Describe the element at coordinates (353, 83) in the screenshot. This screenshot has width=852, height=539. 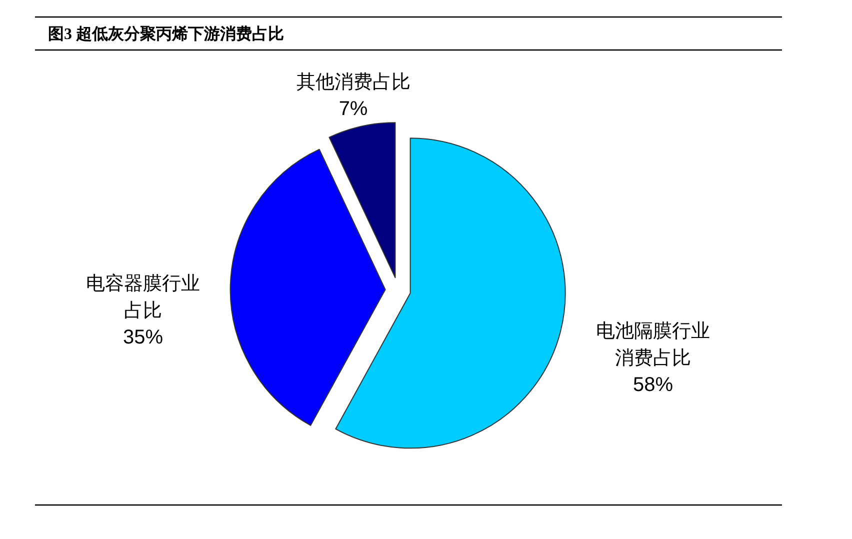
I see `slice-label: 其他消费占比` at that location.